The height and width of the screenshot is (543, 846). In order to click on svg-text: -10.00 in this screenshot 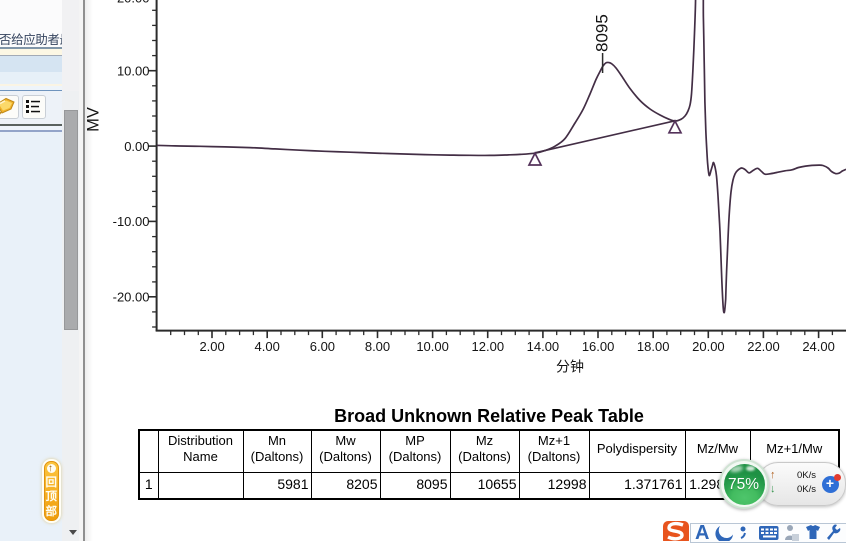, I will do `click(131, 221)`.